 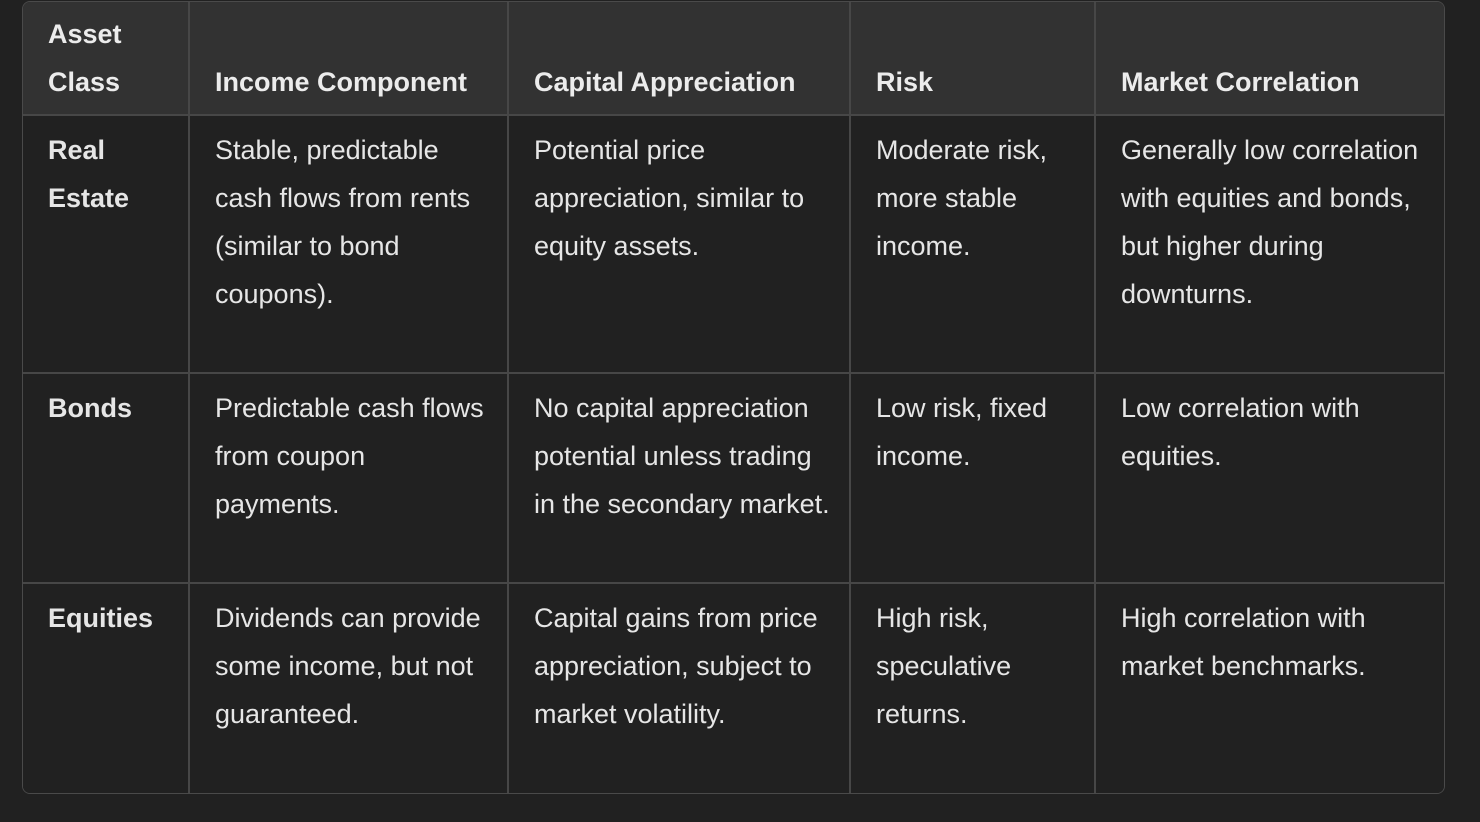 I want to click on header-income-component: Income Component, so click(x=349, y=59).